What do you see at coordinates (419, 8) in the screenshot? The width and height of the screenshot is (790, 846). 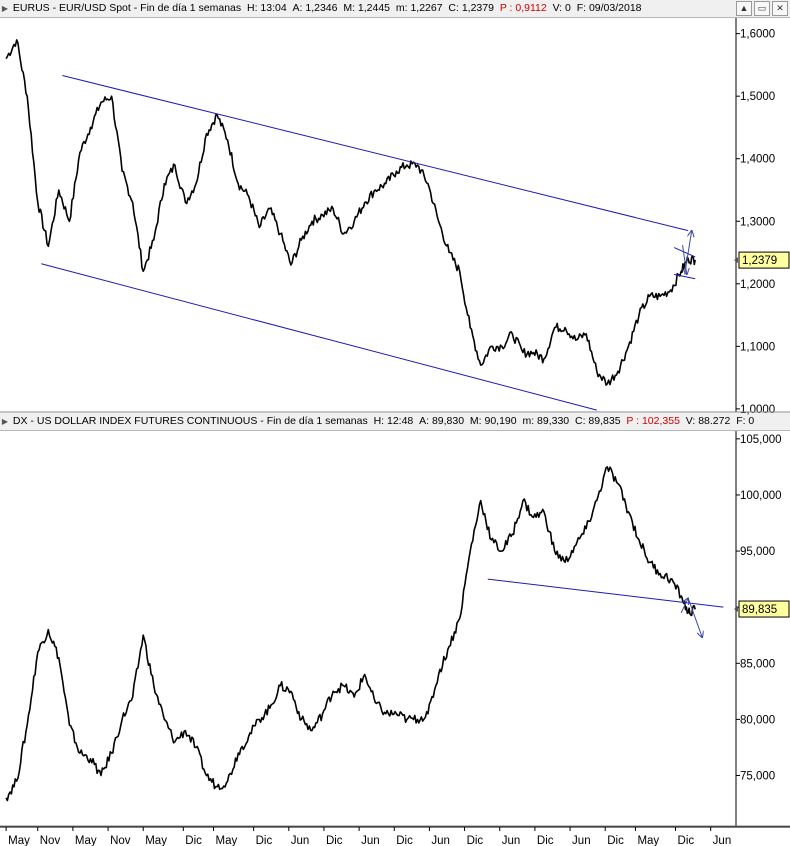 I see `eurus-low: m: 1,2267` at bounding box center [419, 8].